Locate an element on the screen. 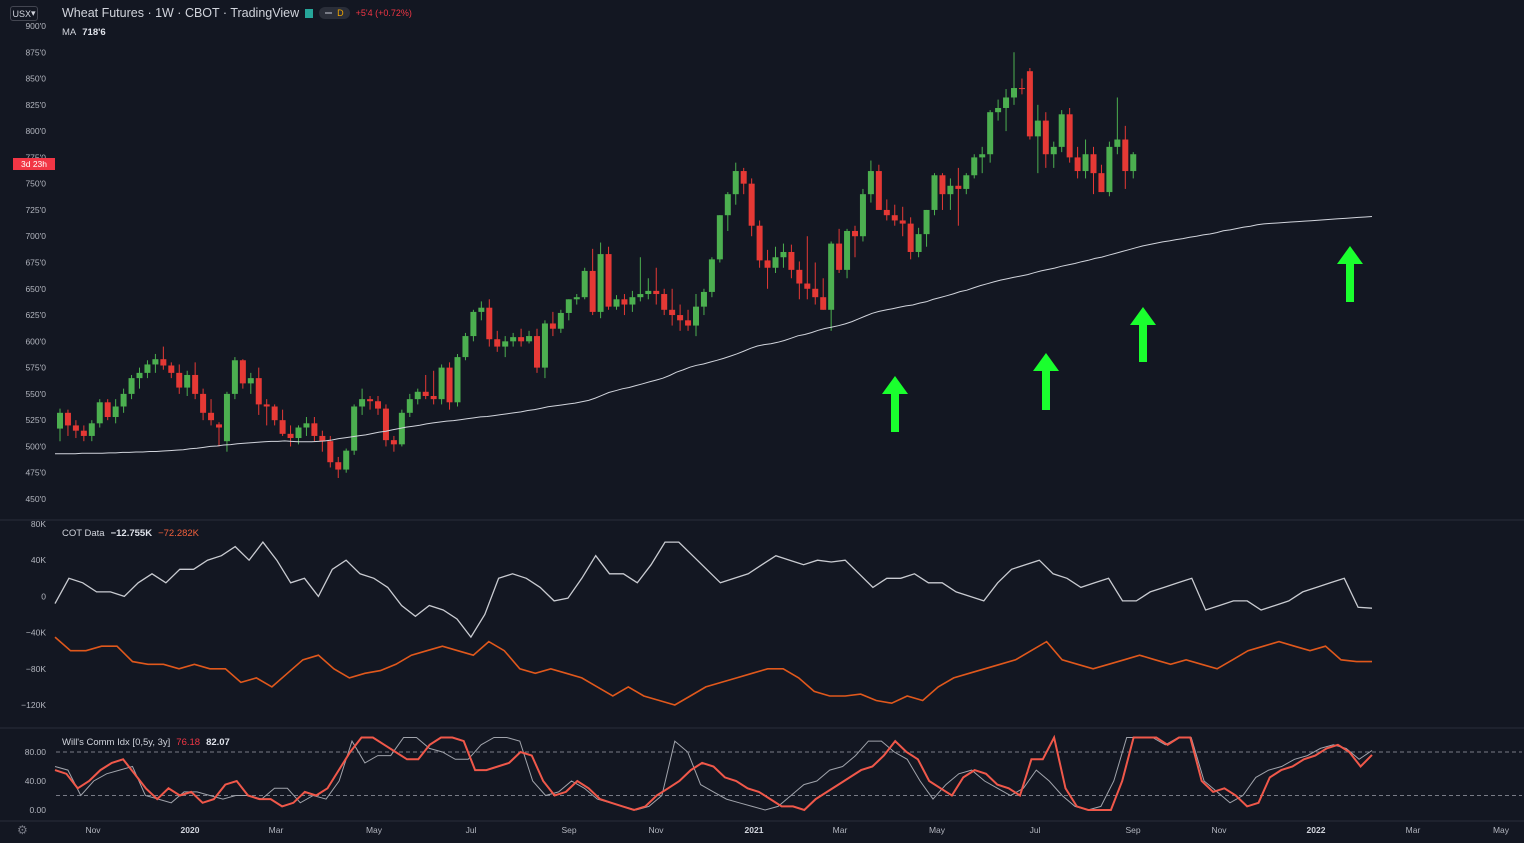 The height and width of the screenshot is (843, 1524). wci-tick-label: 80.00 is located at coordinates (36, 752).